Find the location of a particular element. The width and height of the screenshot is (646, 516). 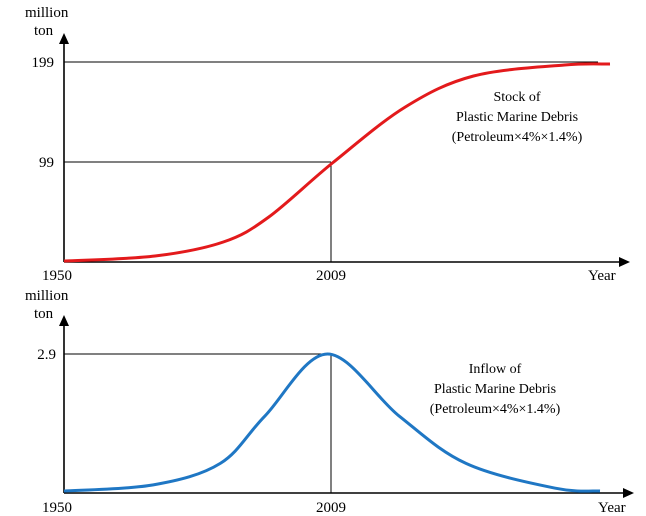

stock-x-arrow is located at coordinates (624, 262).